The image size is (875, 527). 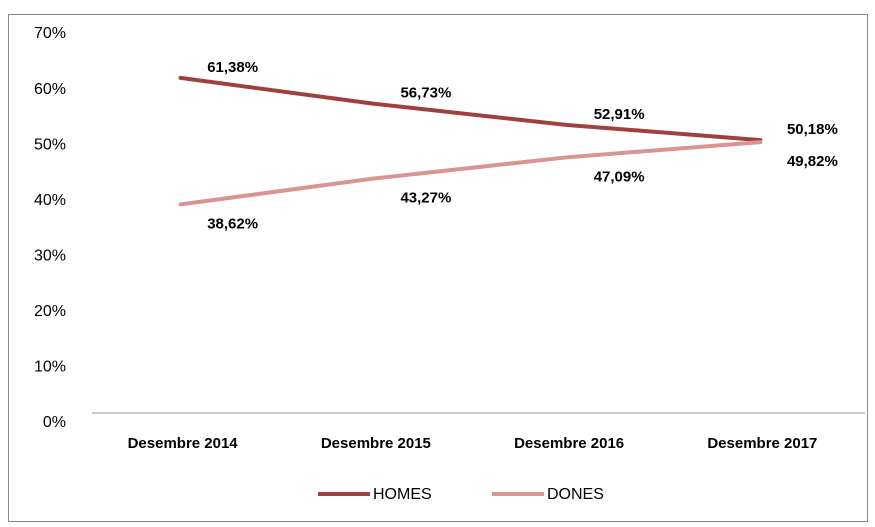 I want to click on x-tick-label: Desembre 2017, so click(x=762, y=443).